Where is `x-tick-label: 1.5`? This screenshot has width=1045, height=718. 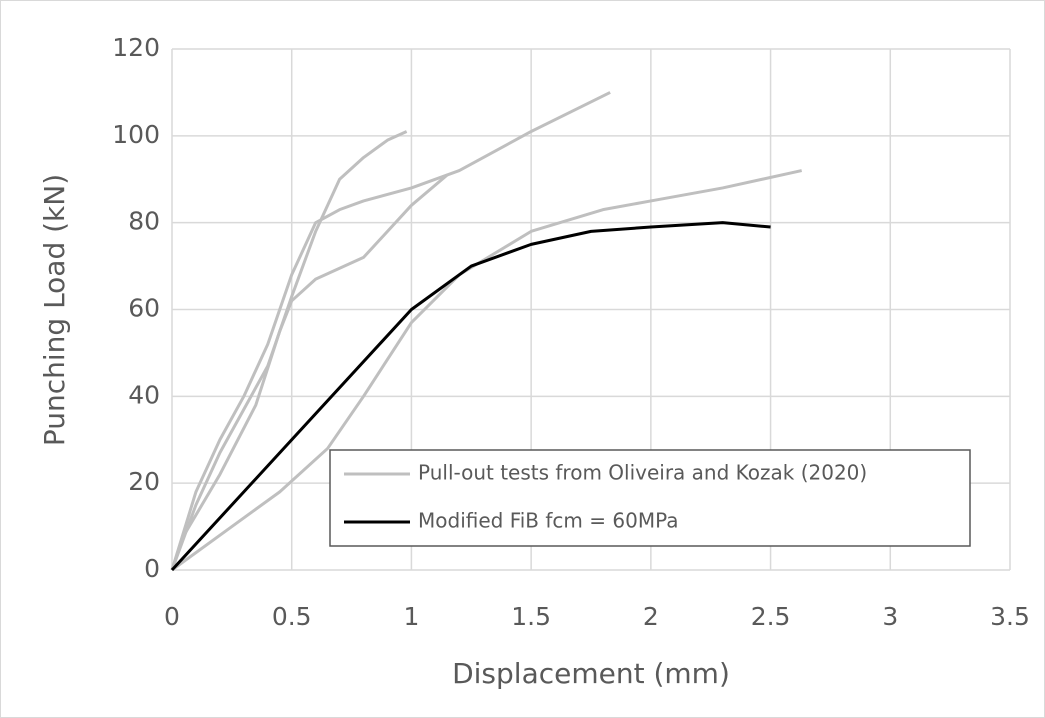
x-tick-label: 1.5 is located at coordinates (531, 616).